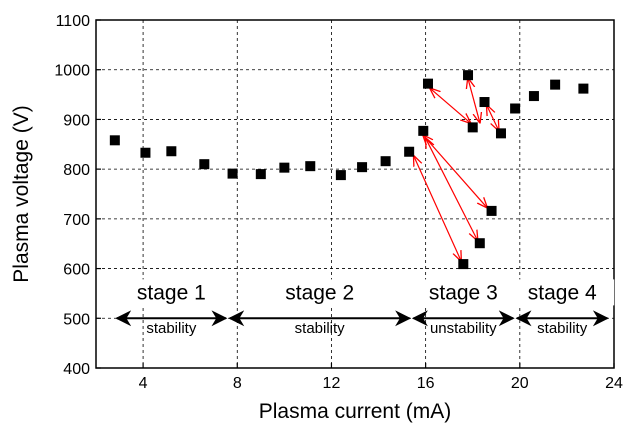 The width and height of the screenshot is (631, 423). Describe the element at coordinates (76, 270) in the screenshot. I see `y-tick-label: 600` at that location.